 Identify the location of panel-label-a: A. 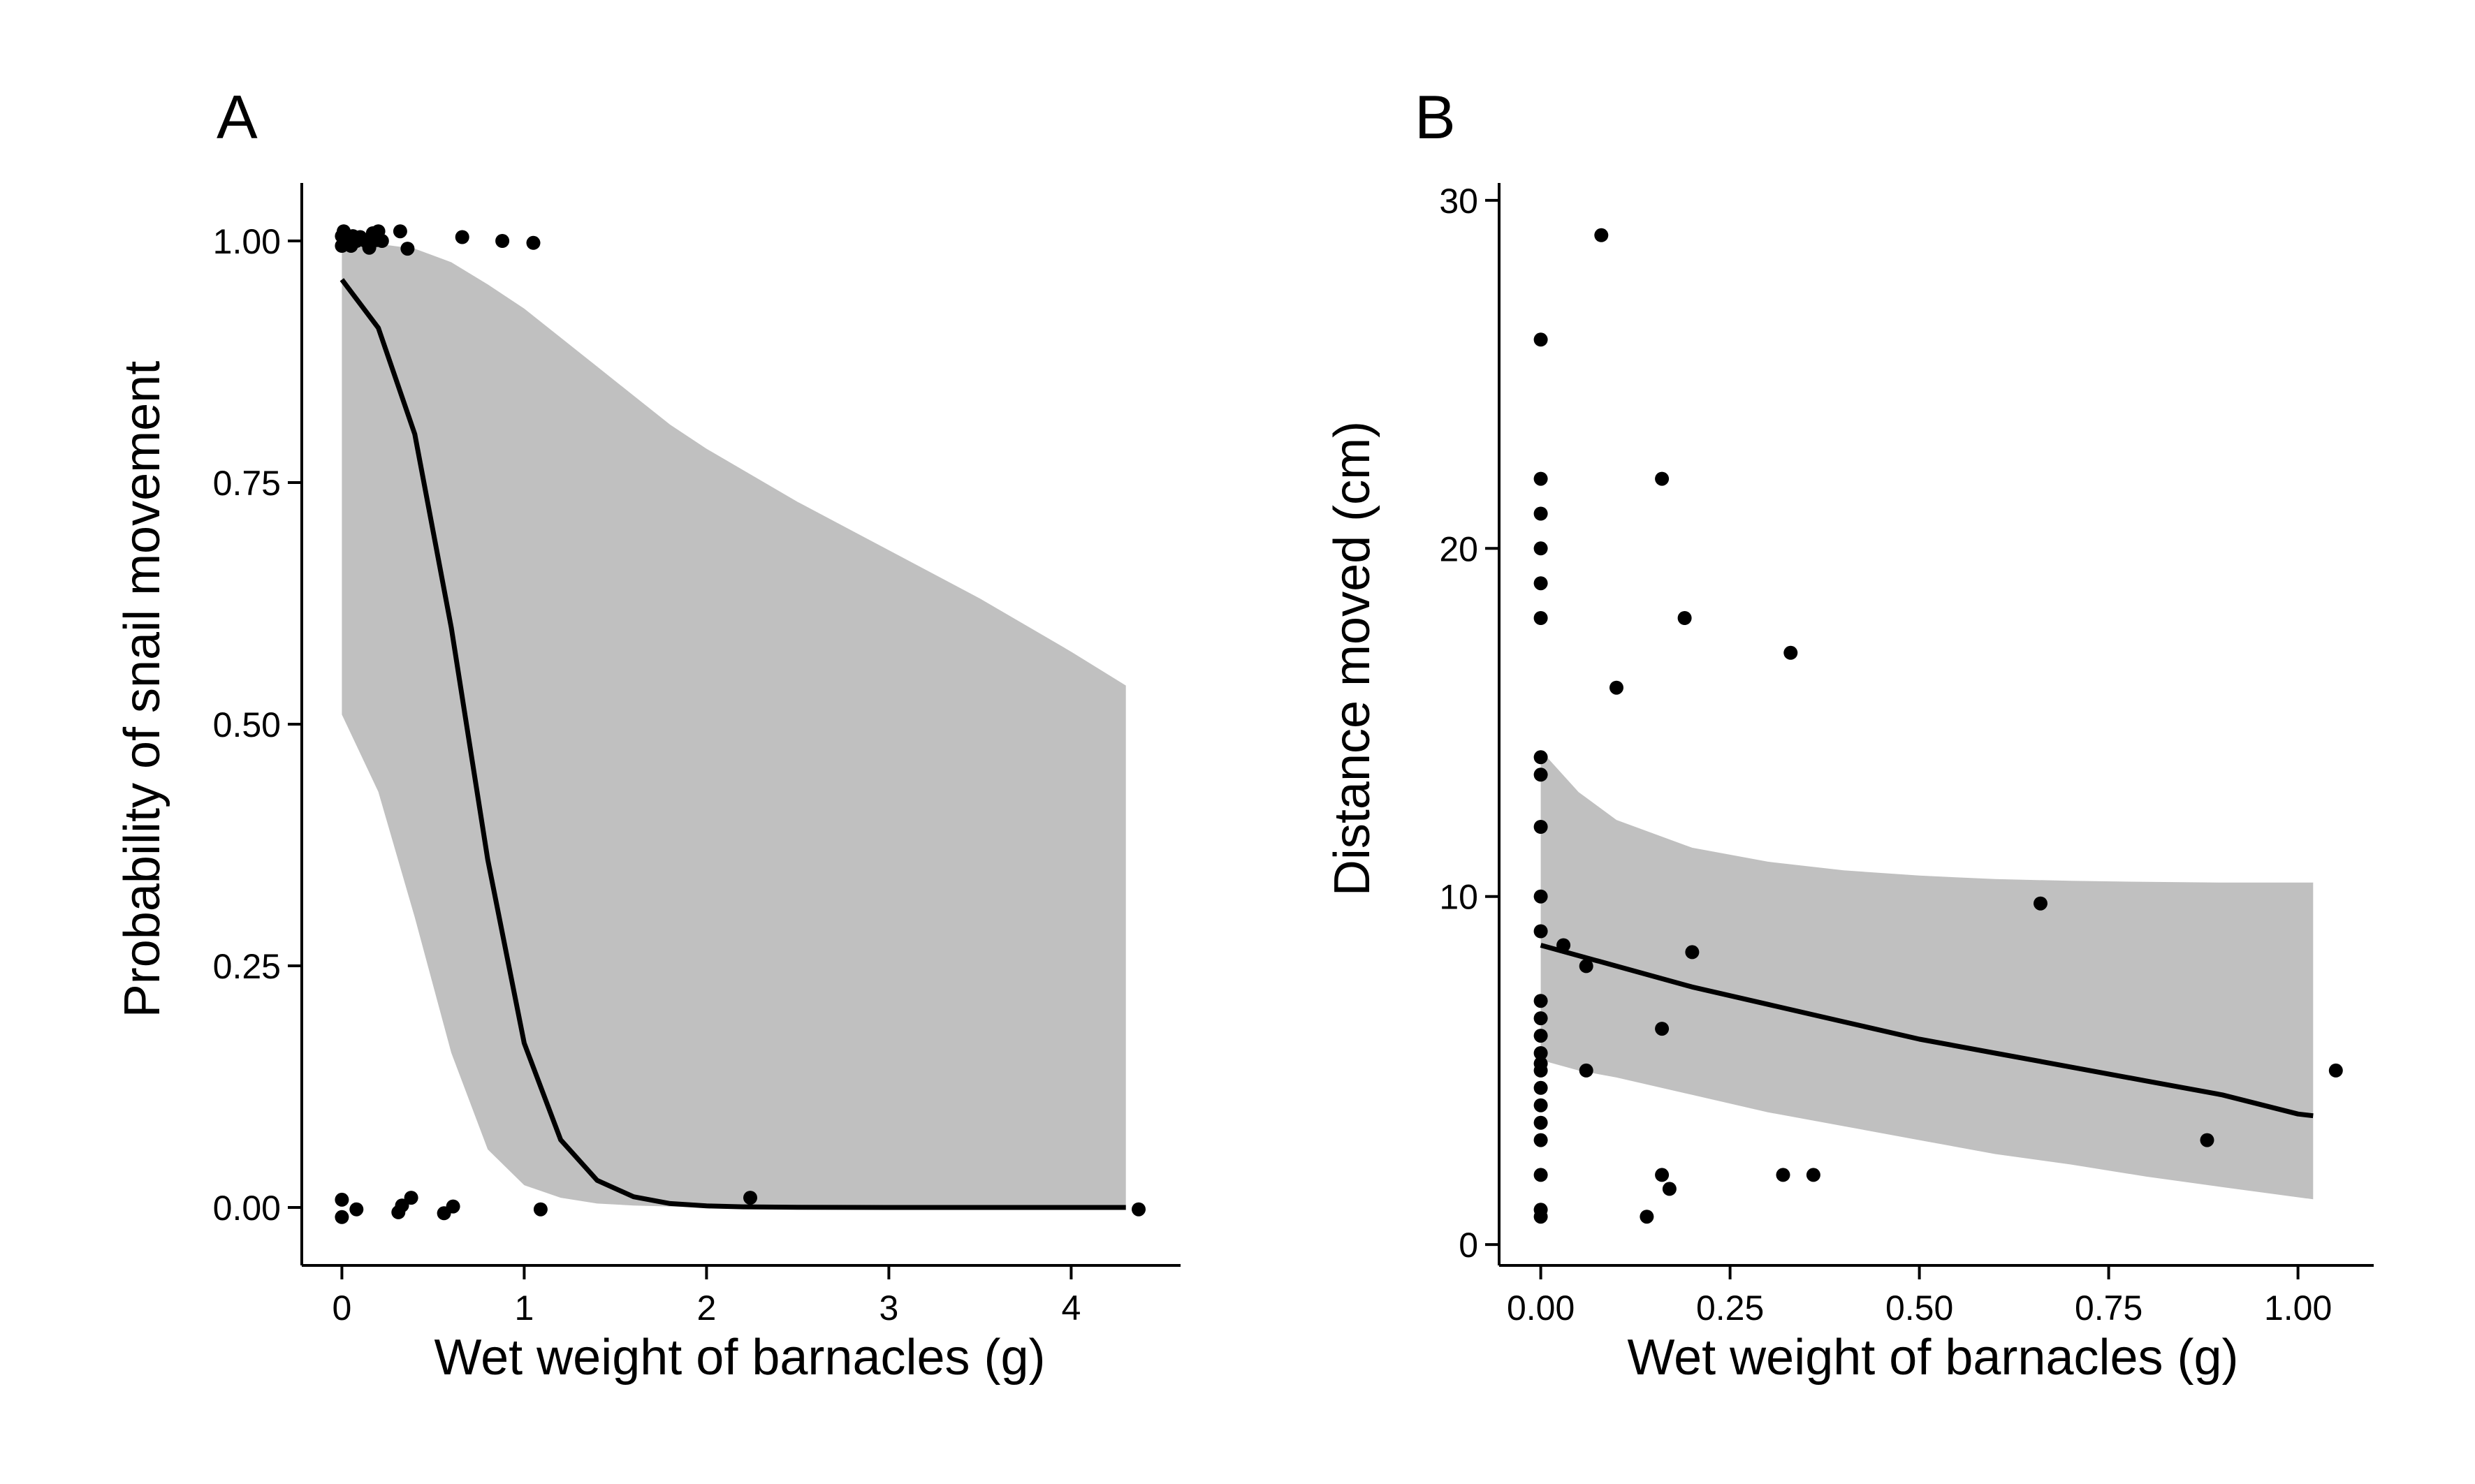
(237, 117).